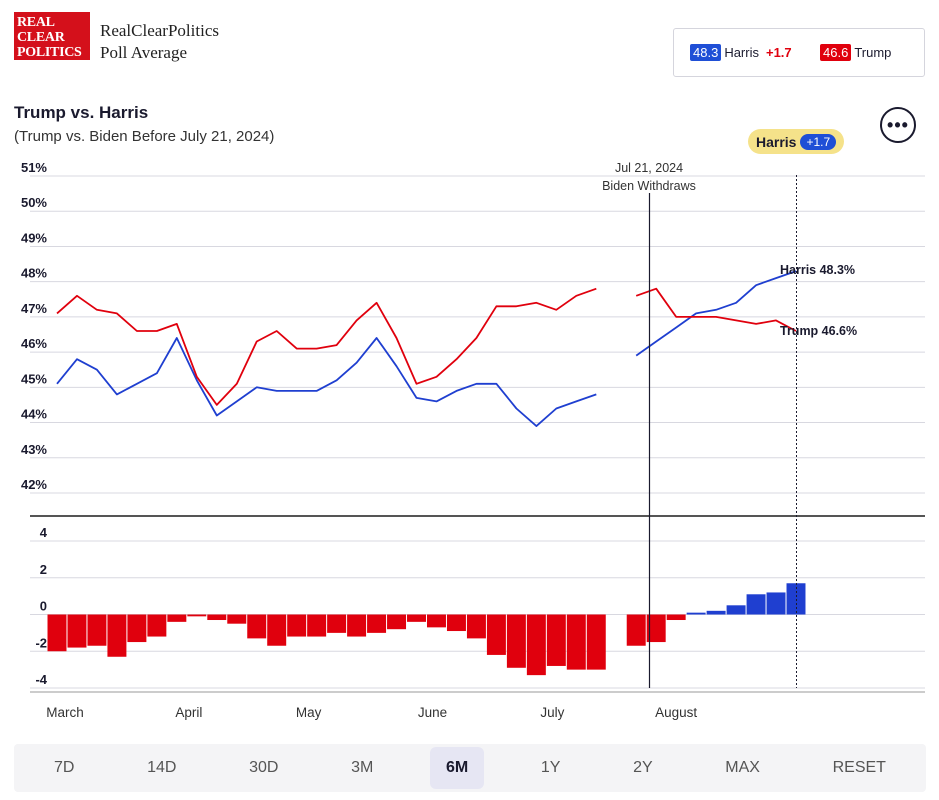  Describe the element at coordinates (34, 237) in the screenshot. I see `y-tick-label: 49%` at that location.